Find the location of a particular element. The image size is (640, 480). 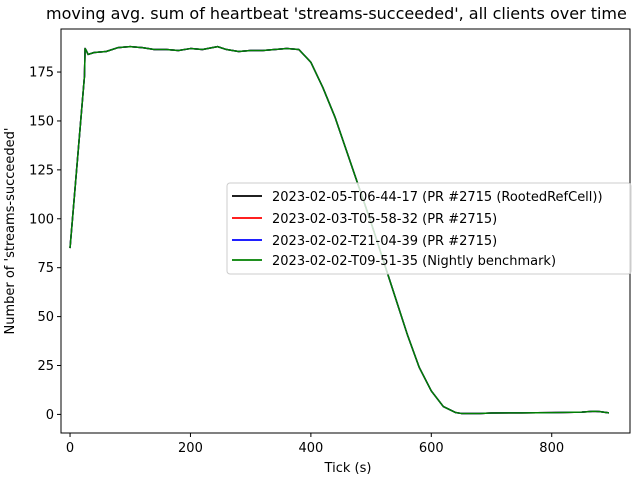

y-tick-label: 25 is located at coordinates (45, 366).